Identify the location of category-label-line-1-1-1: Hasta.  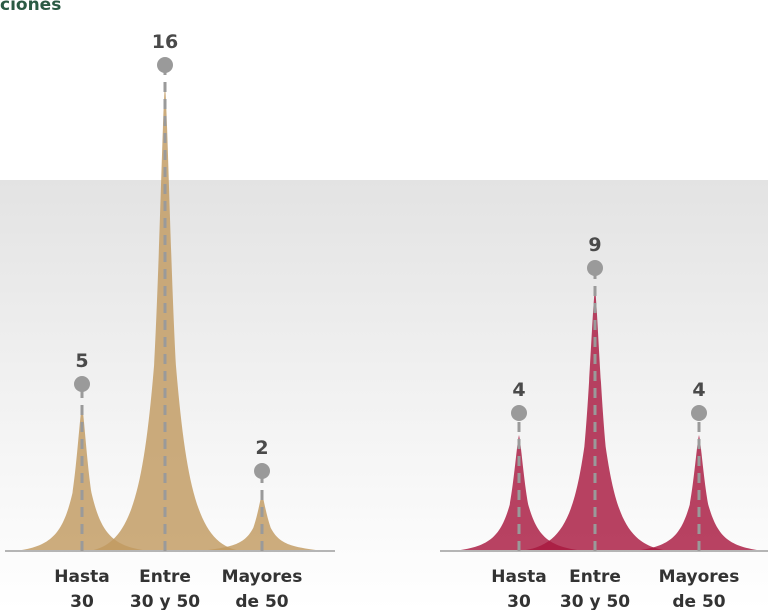
(81, 577).